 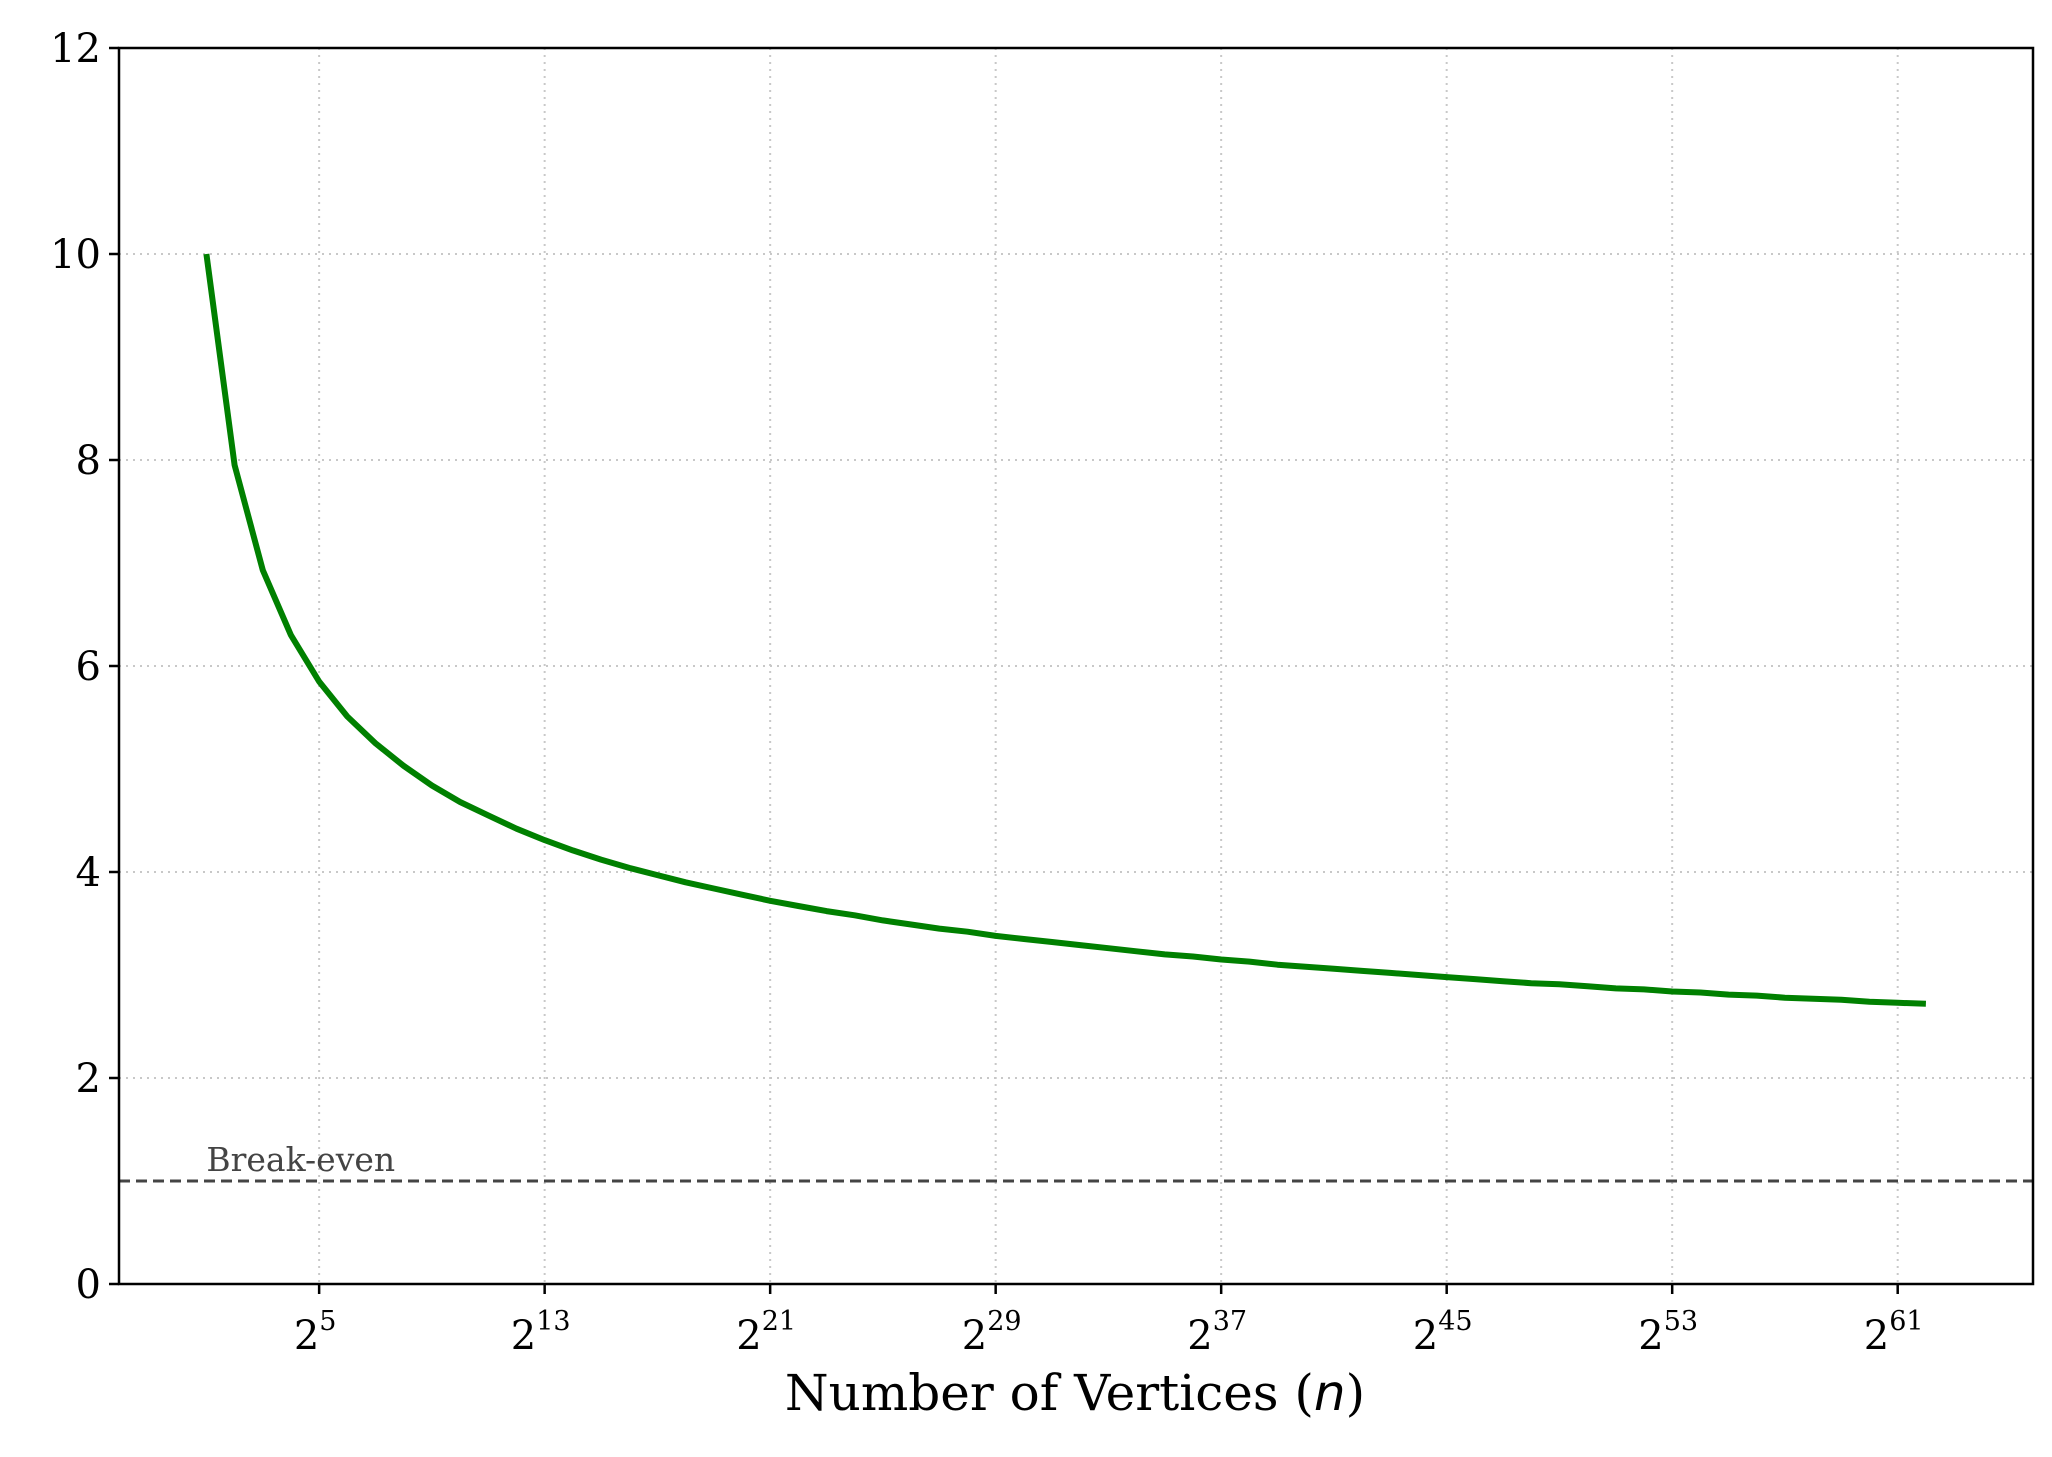 I want to click on x-tick-label: 213, so click(x=541, y=1332).